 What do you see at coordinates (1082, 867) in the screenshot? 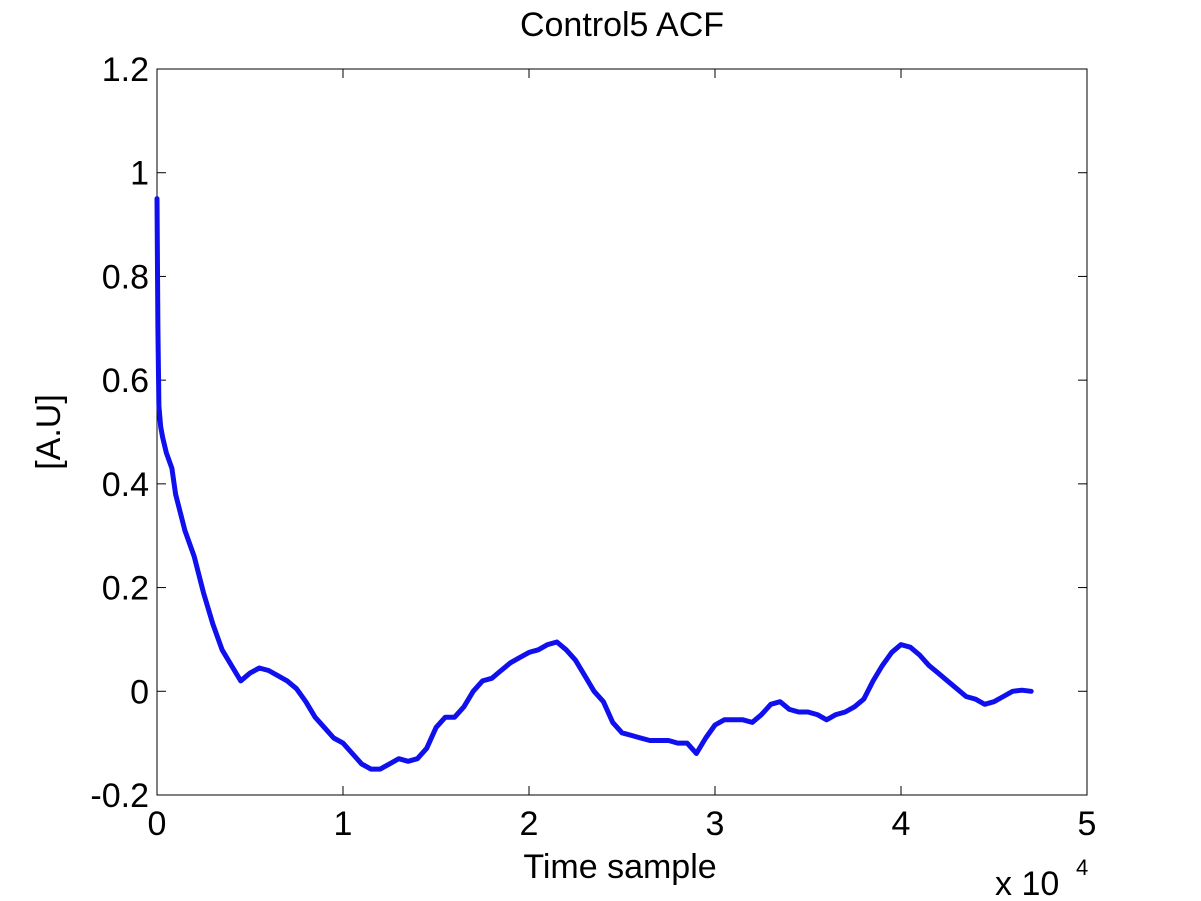
I see `x-multiplier-exponent: 4` at bounding box center [1082, 867].